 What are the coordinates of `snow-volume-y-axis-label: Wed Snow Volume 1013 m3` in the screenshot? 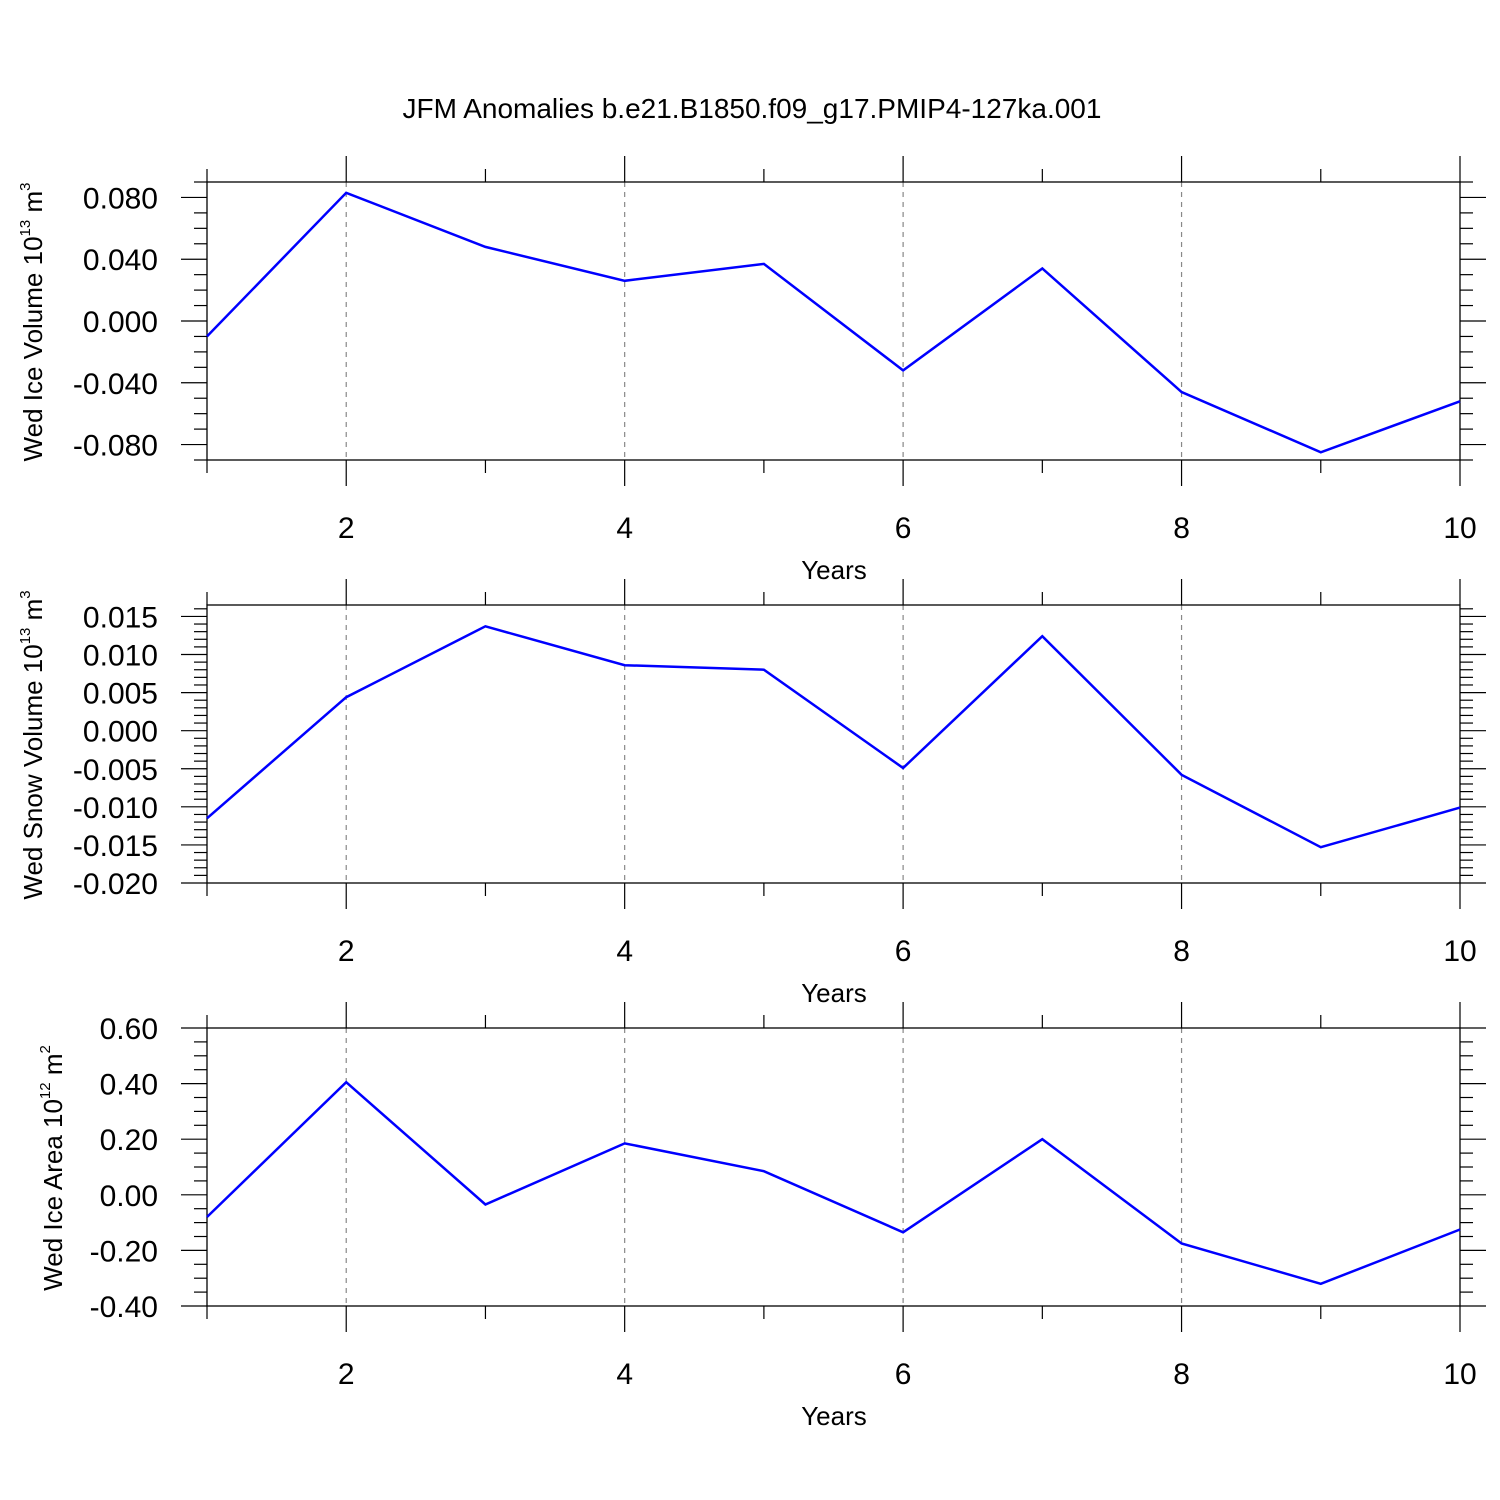 It's located at (32, 744).